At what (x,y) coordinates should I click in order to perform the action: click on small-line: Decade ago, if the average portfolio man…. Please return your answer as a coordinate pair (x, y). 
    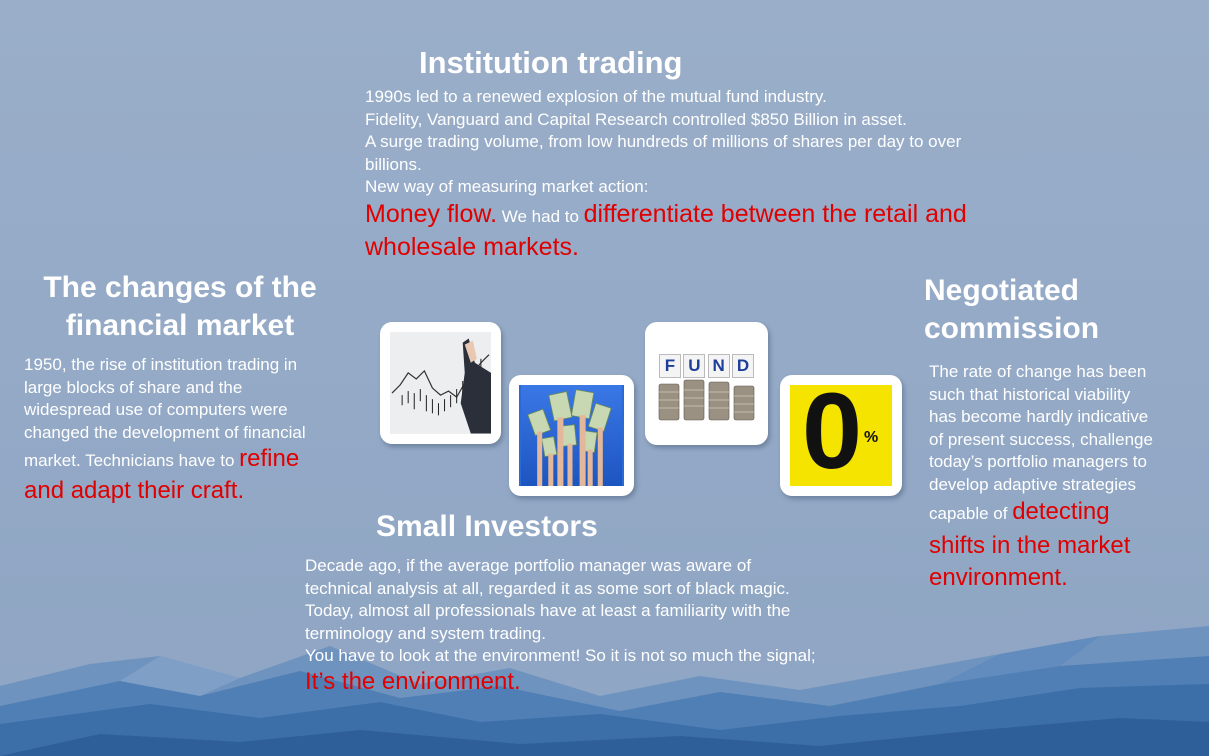
    Looking at the image, I should click on (528, 565).